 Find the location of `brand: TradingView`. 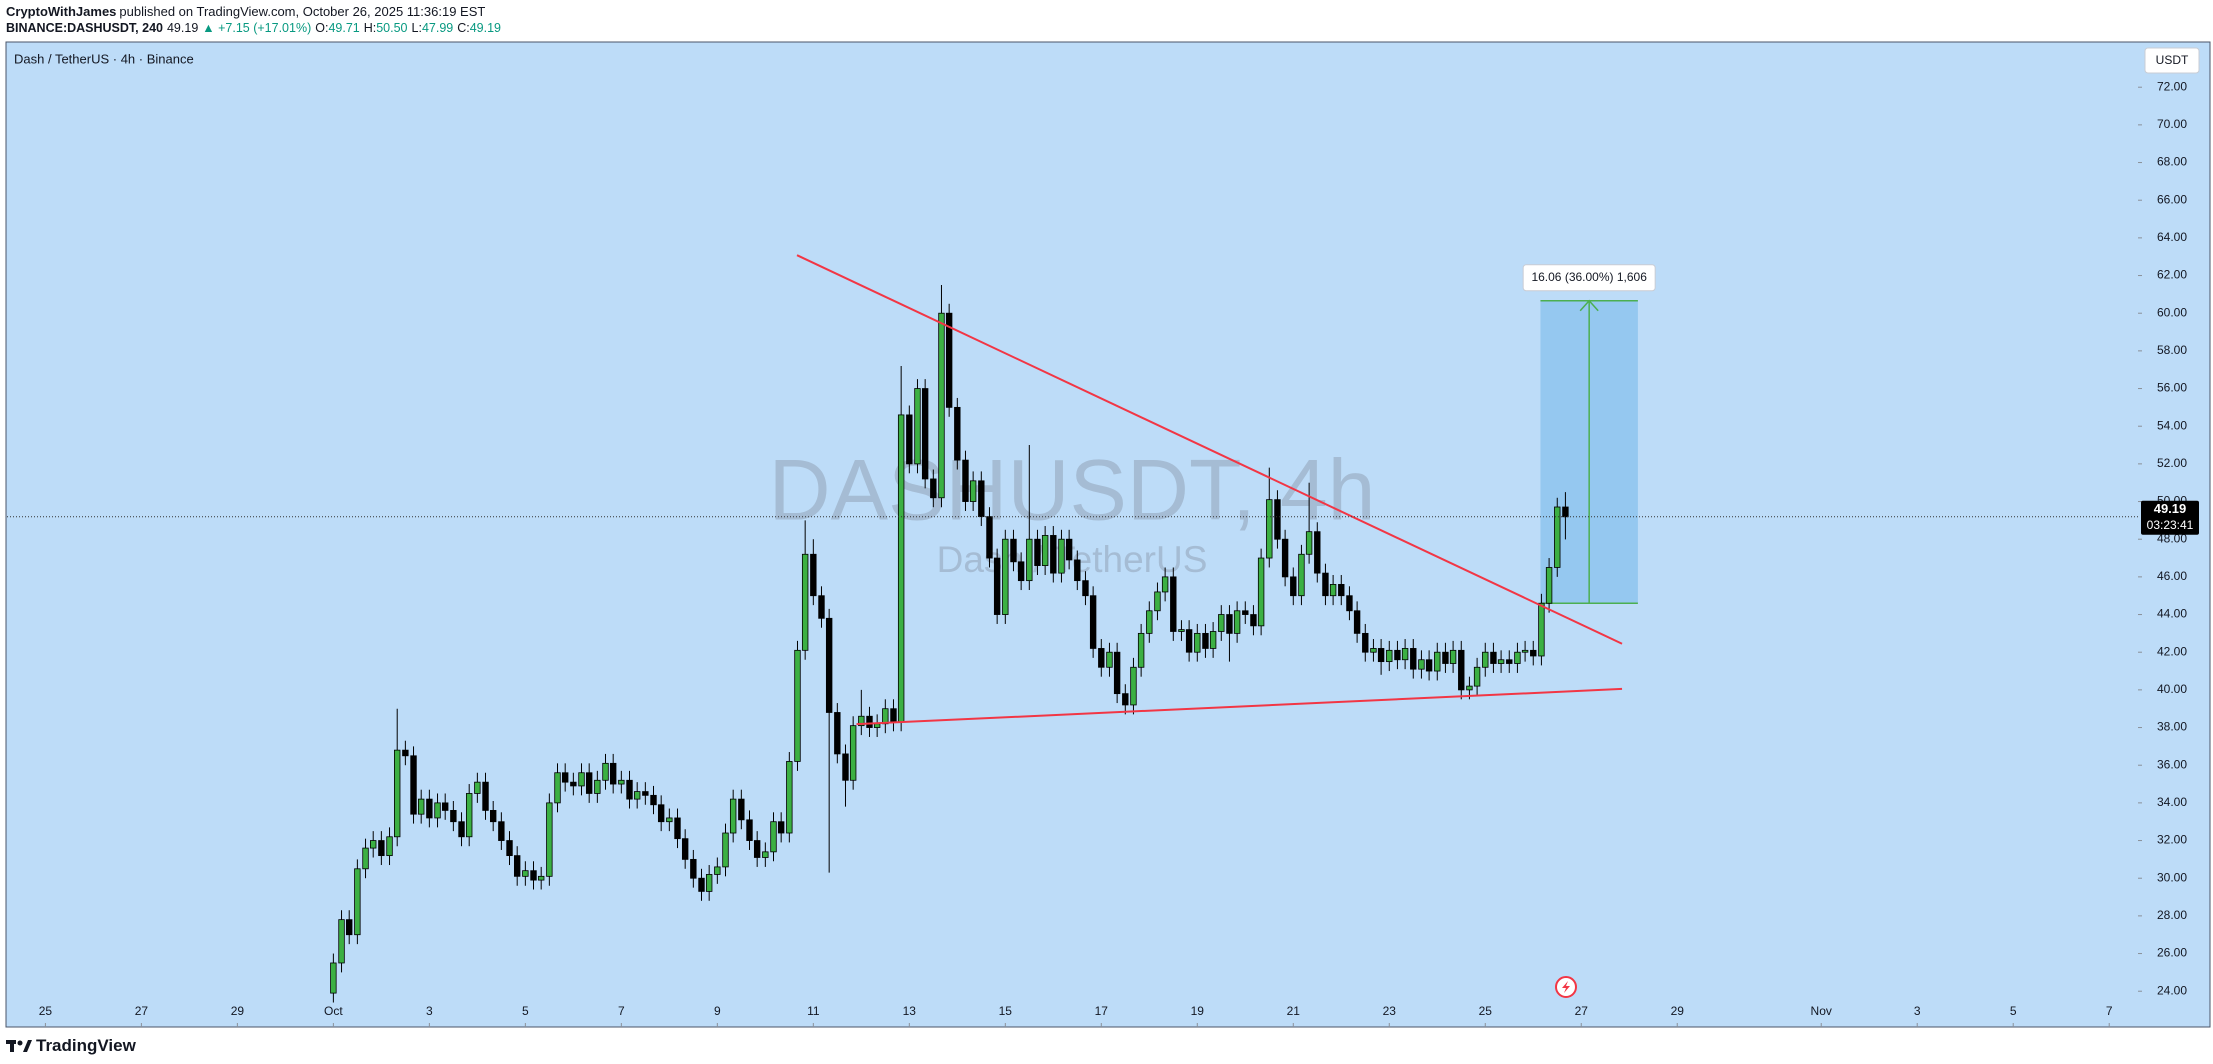

brand: TradingView is located at coordinates (86, 1045).